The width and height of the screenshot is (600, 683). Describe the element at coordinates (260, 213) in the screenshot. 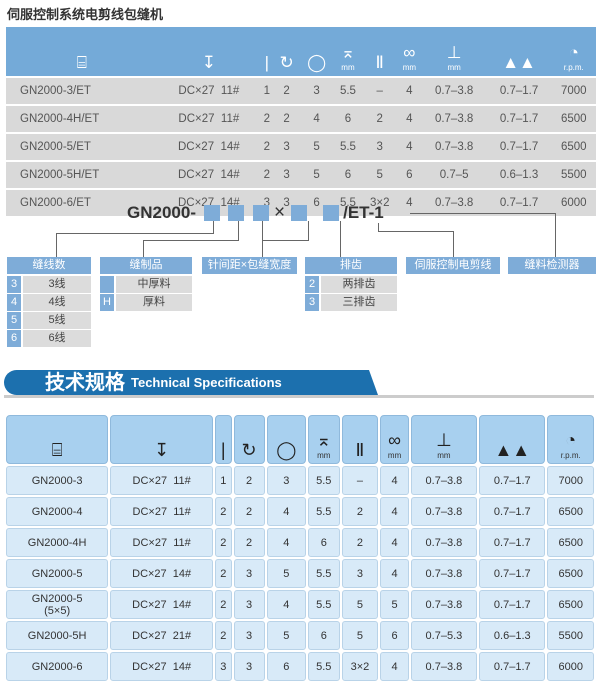

I see `code-slot-needle-gauge` at that location.